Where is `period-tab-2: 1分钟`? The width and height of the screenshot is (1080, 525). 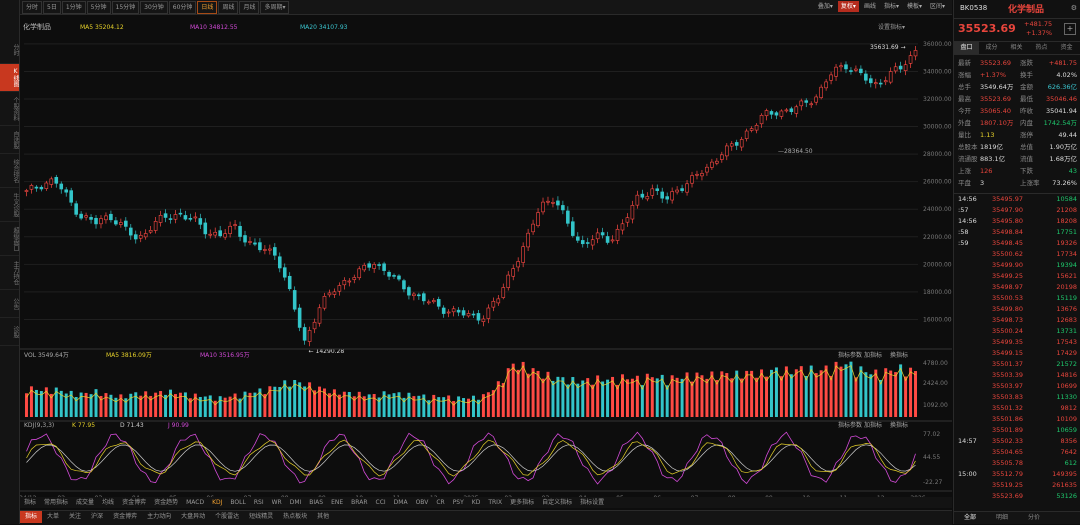
period-tab-2: 1分钟 is located at coordinates (73, 7).